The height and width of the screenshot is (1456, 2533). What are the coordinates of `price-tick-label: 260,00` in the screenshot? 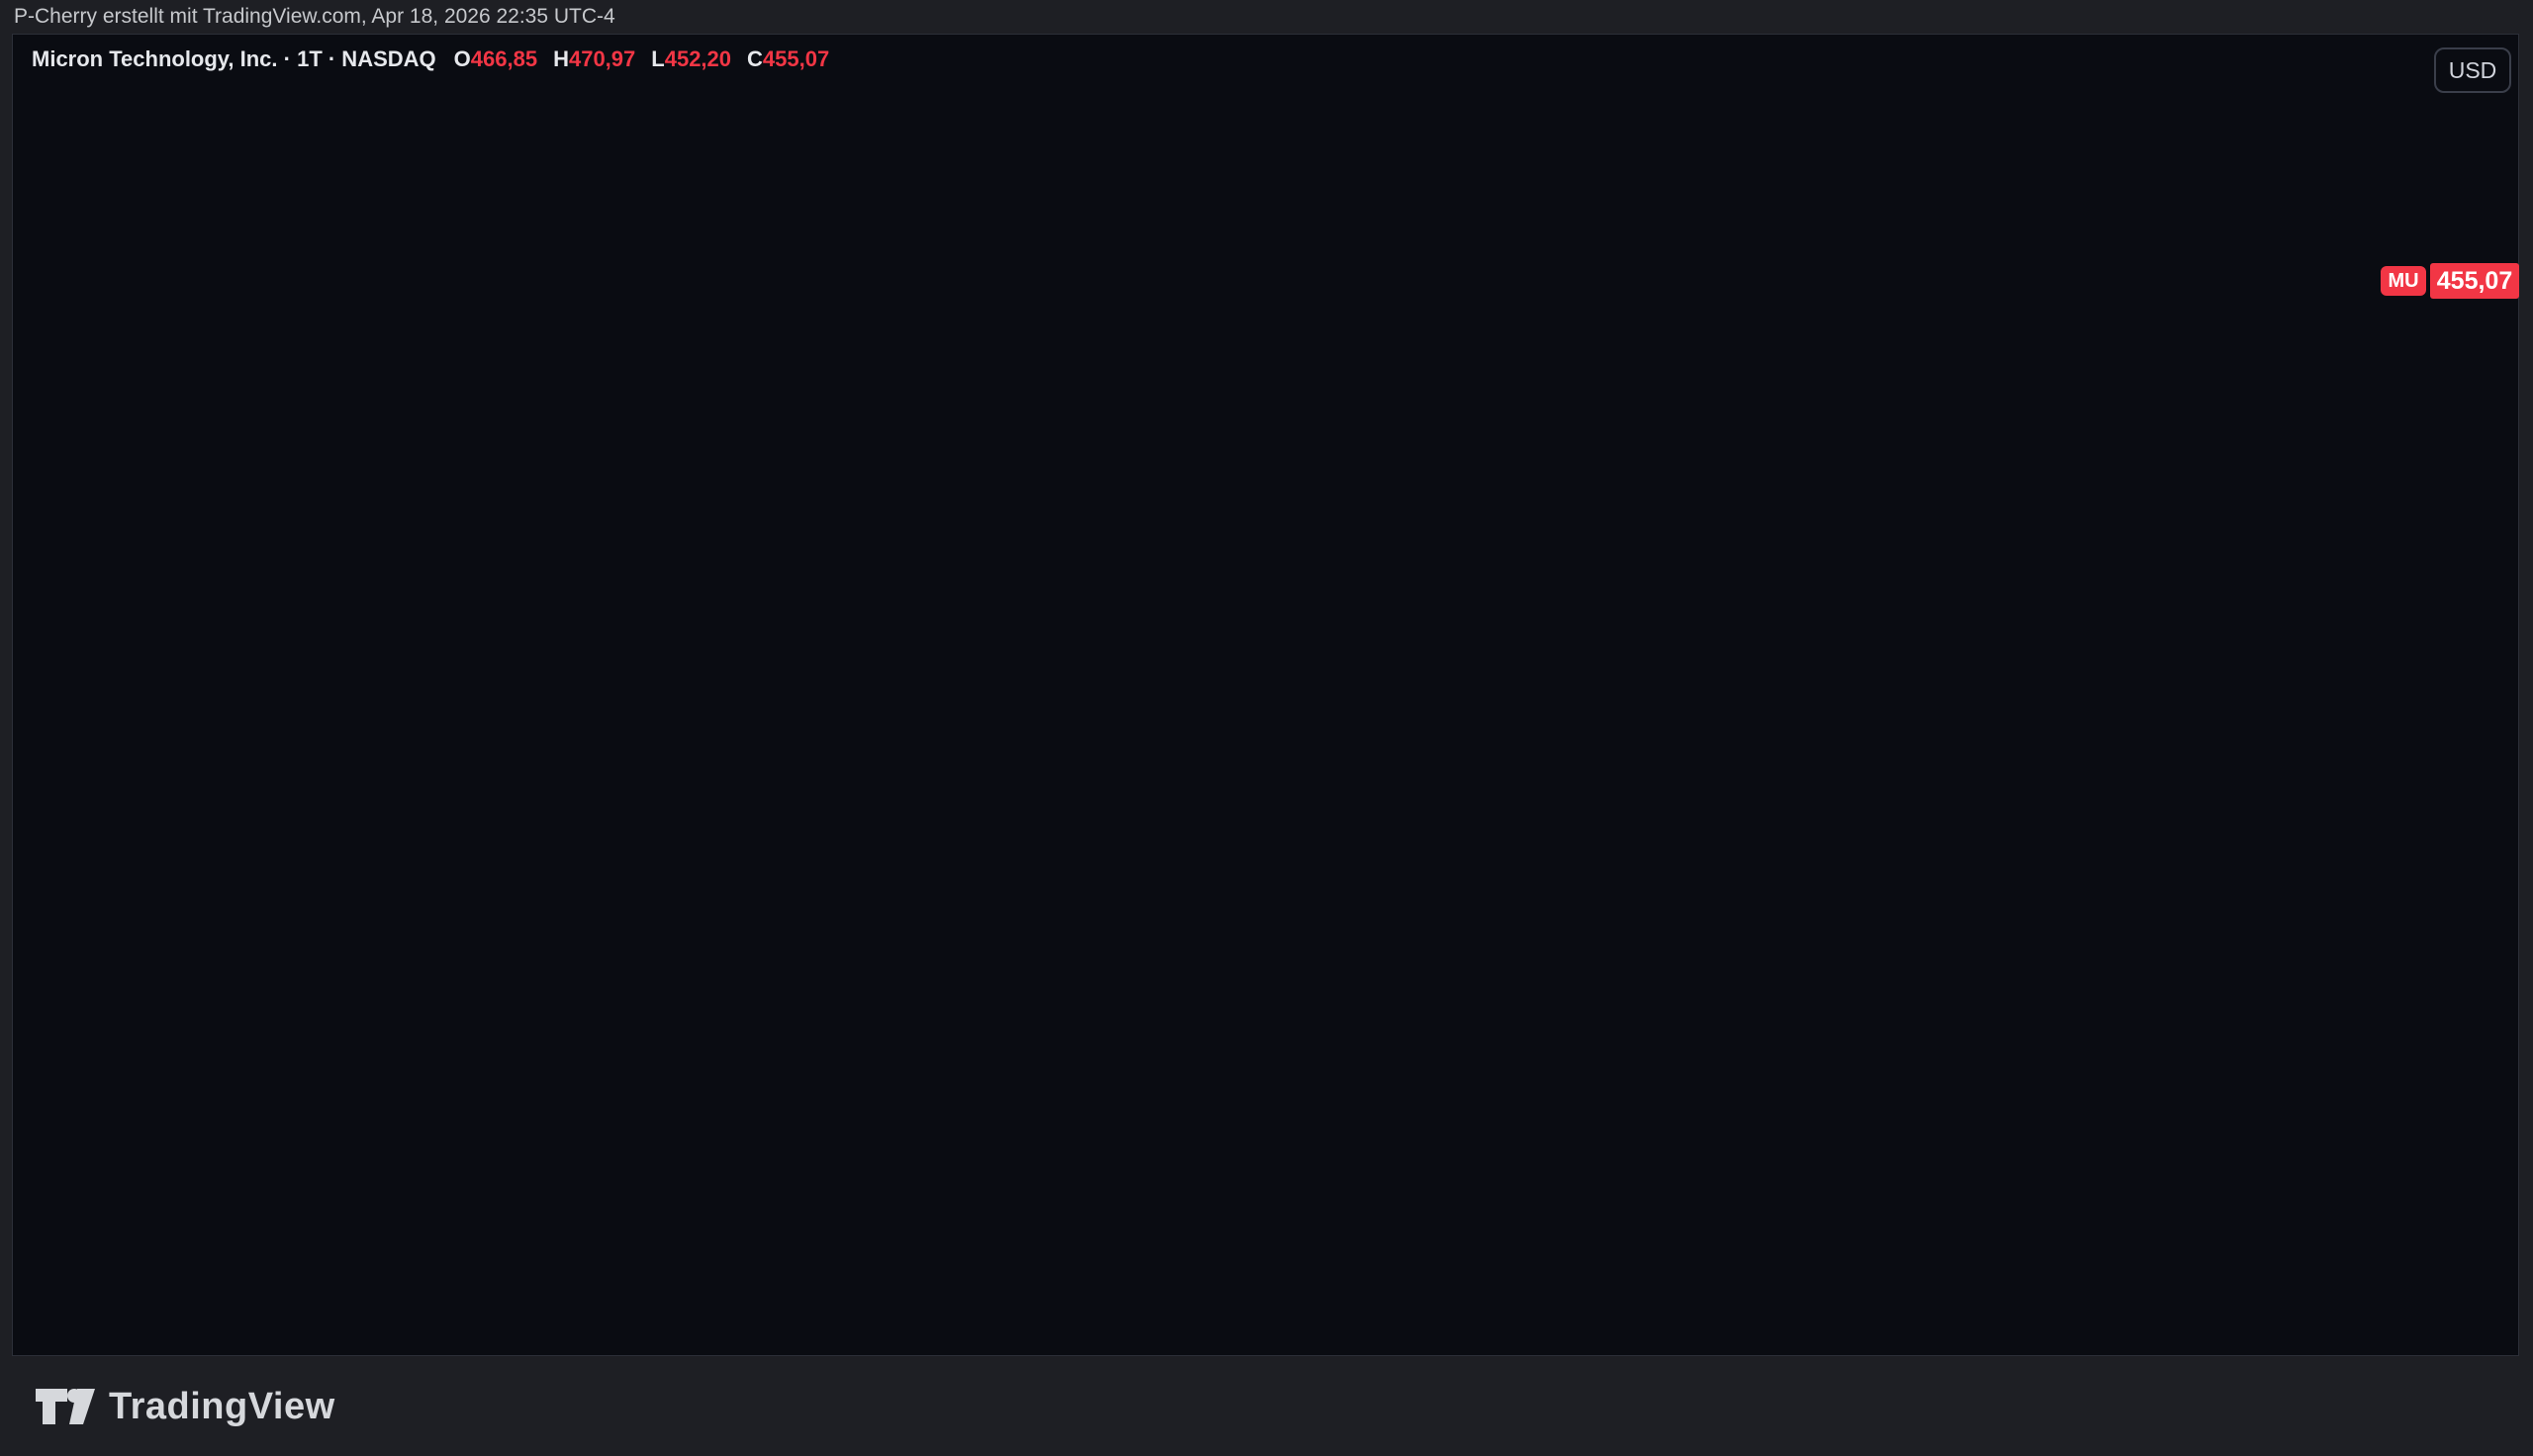 It's located at (2478, 455).